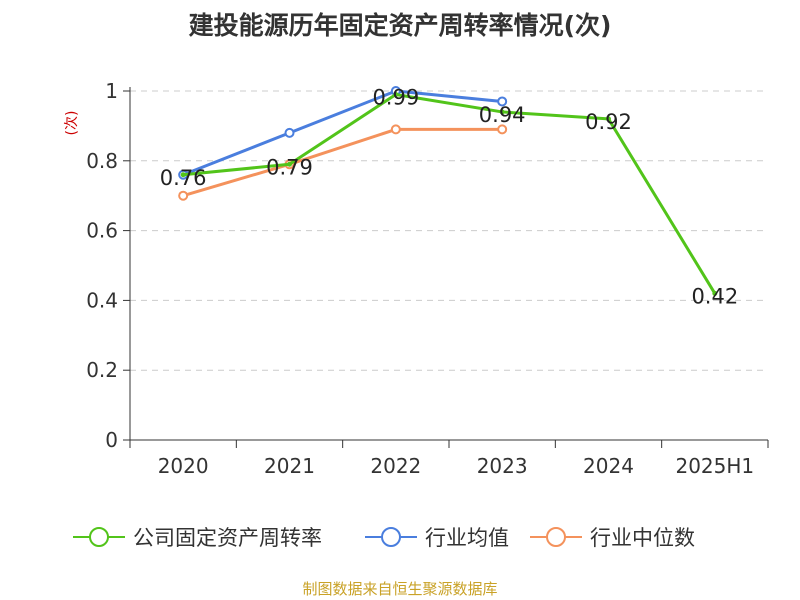  I want to click on x-tick-label: 2021, so click(289, 466).